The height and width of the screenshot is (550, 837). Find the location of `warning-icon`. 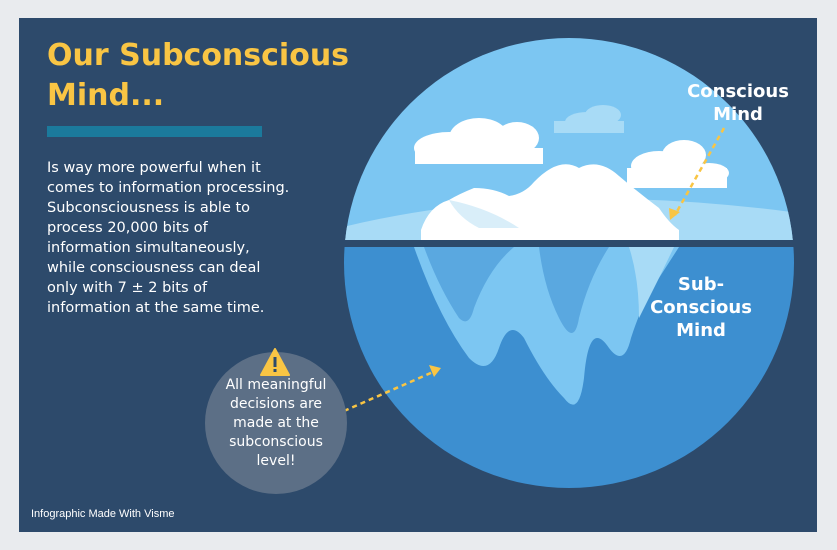

warning-icon is located at coordinates (275, 362).